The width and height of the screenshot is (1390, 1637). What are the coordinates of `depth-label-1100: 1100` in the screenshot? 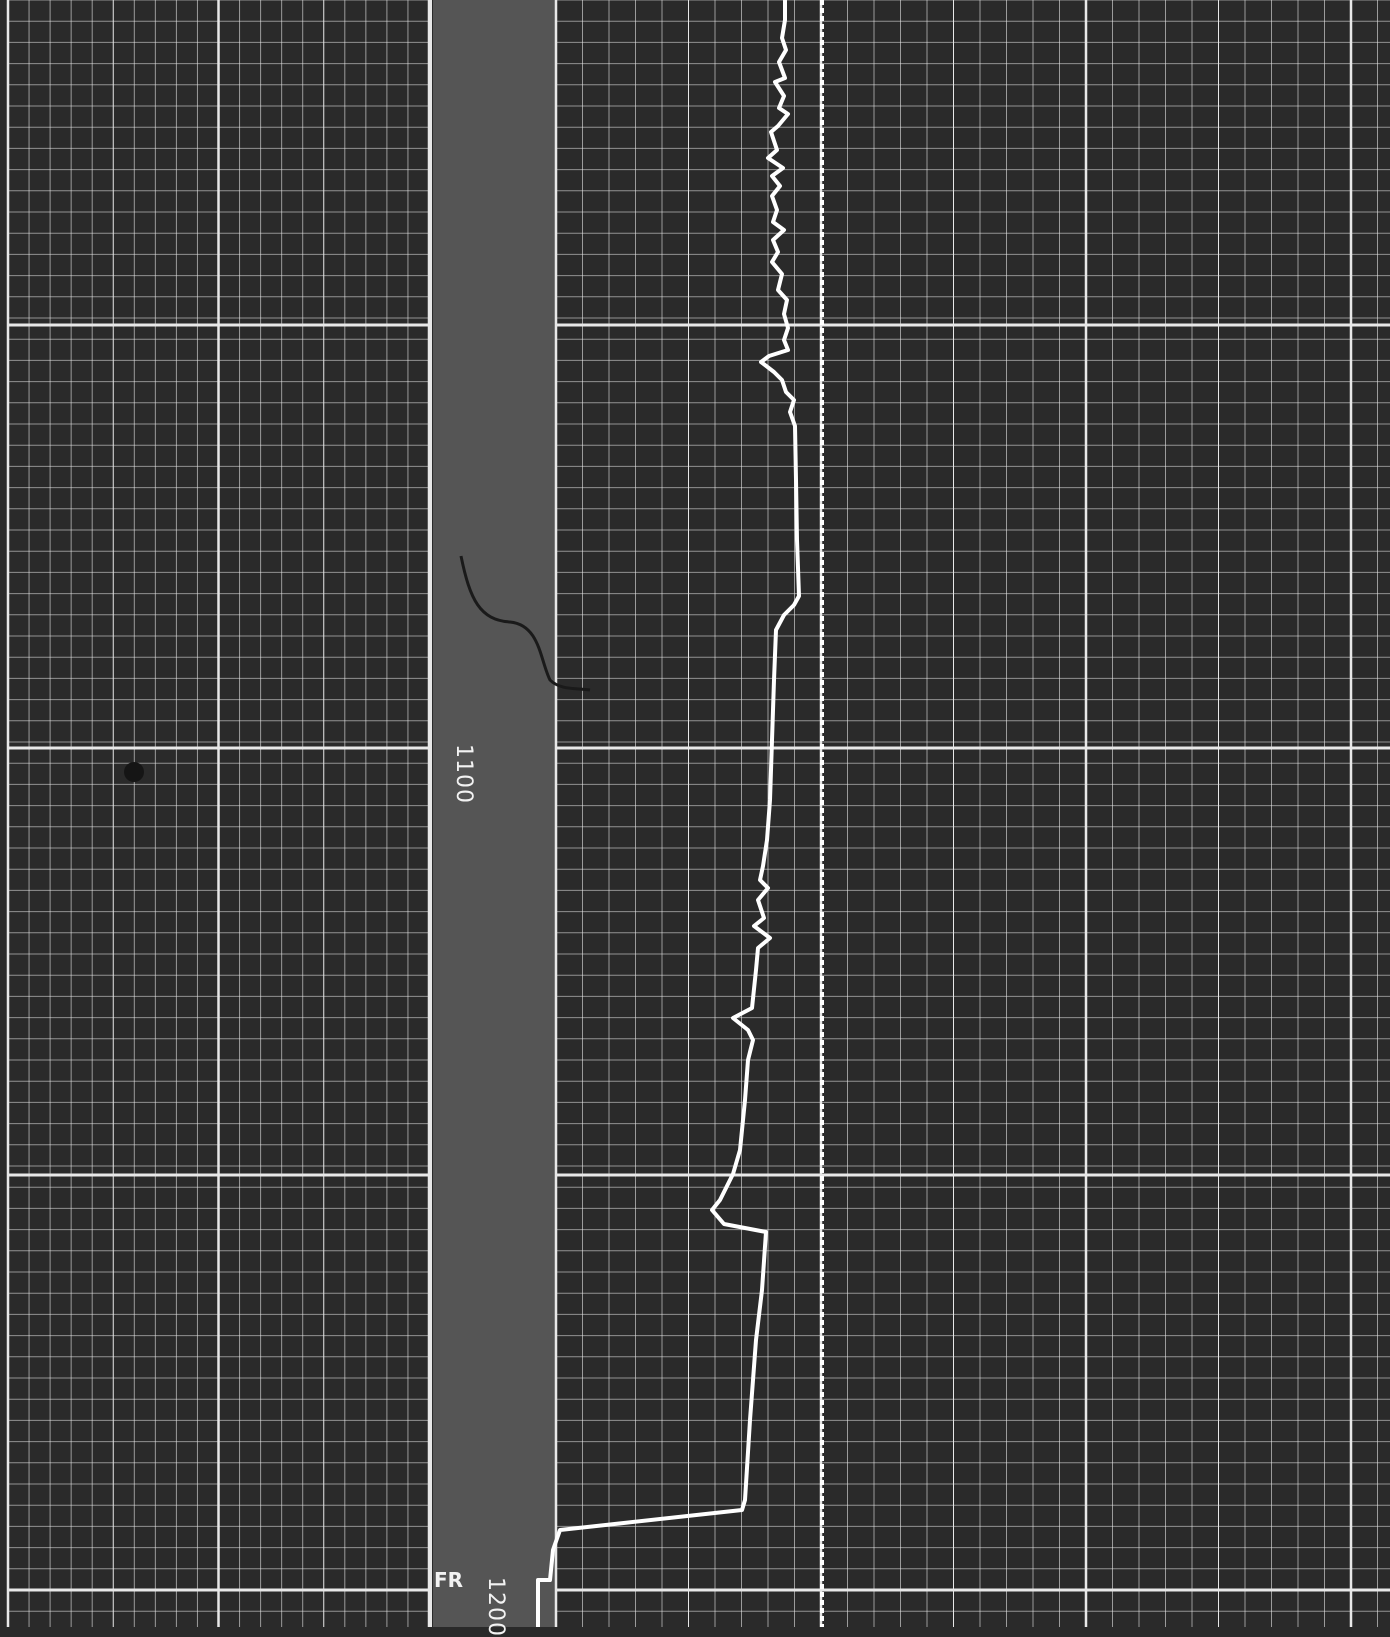 It's located at (463, 774).